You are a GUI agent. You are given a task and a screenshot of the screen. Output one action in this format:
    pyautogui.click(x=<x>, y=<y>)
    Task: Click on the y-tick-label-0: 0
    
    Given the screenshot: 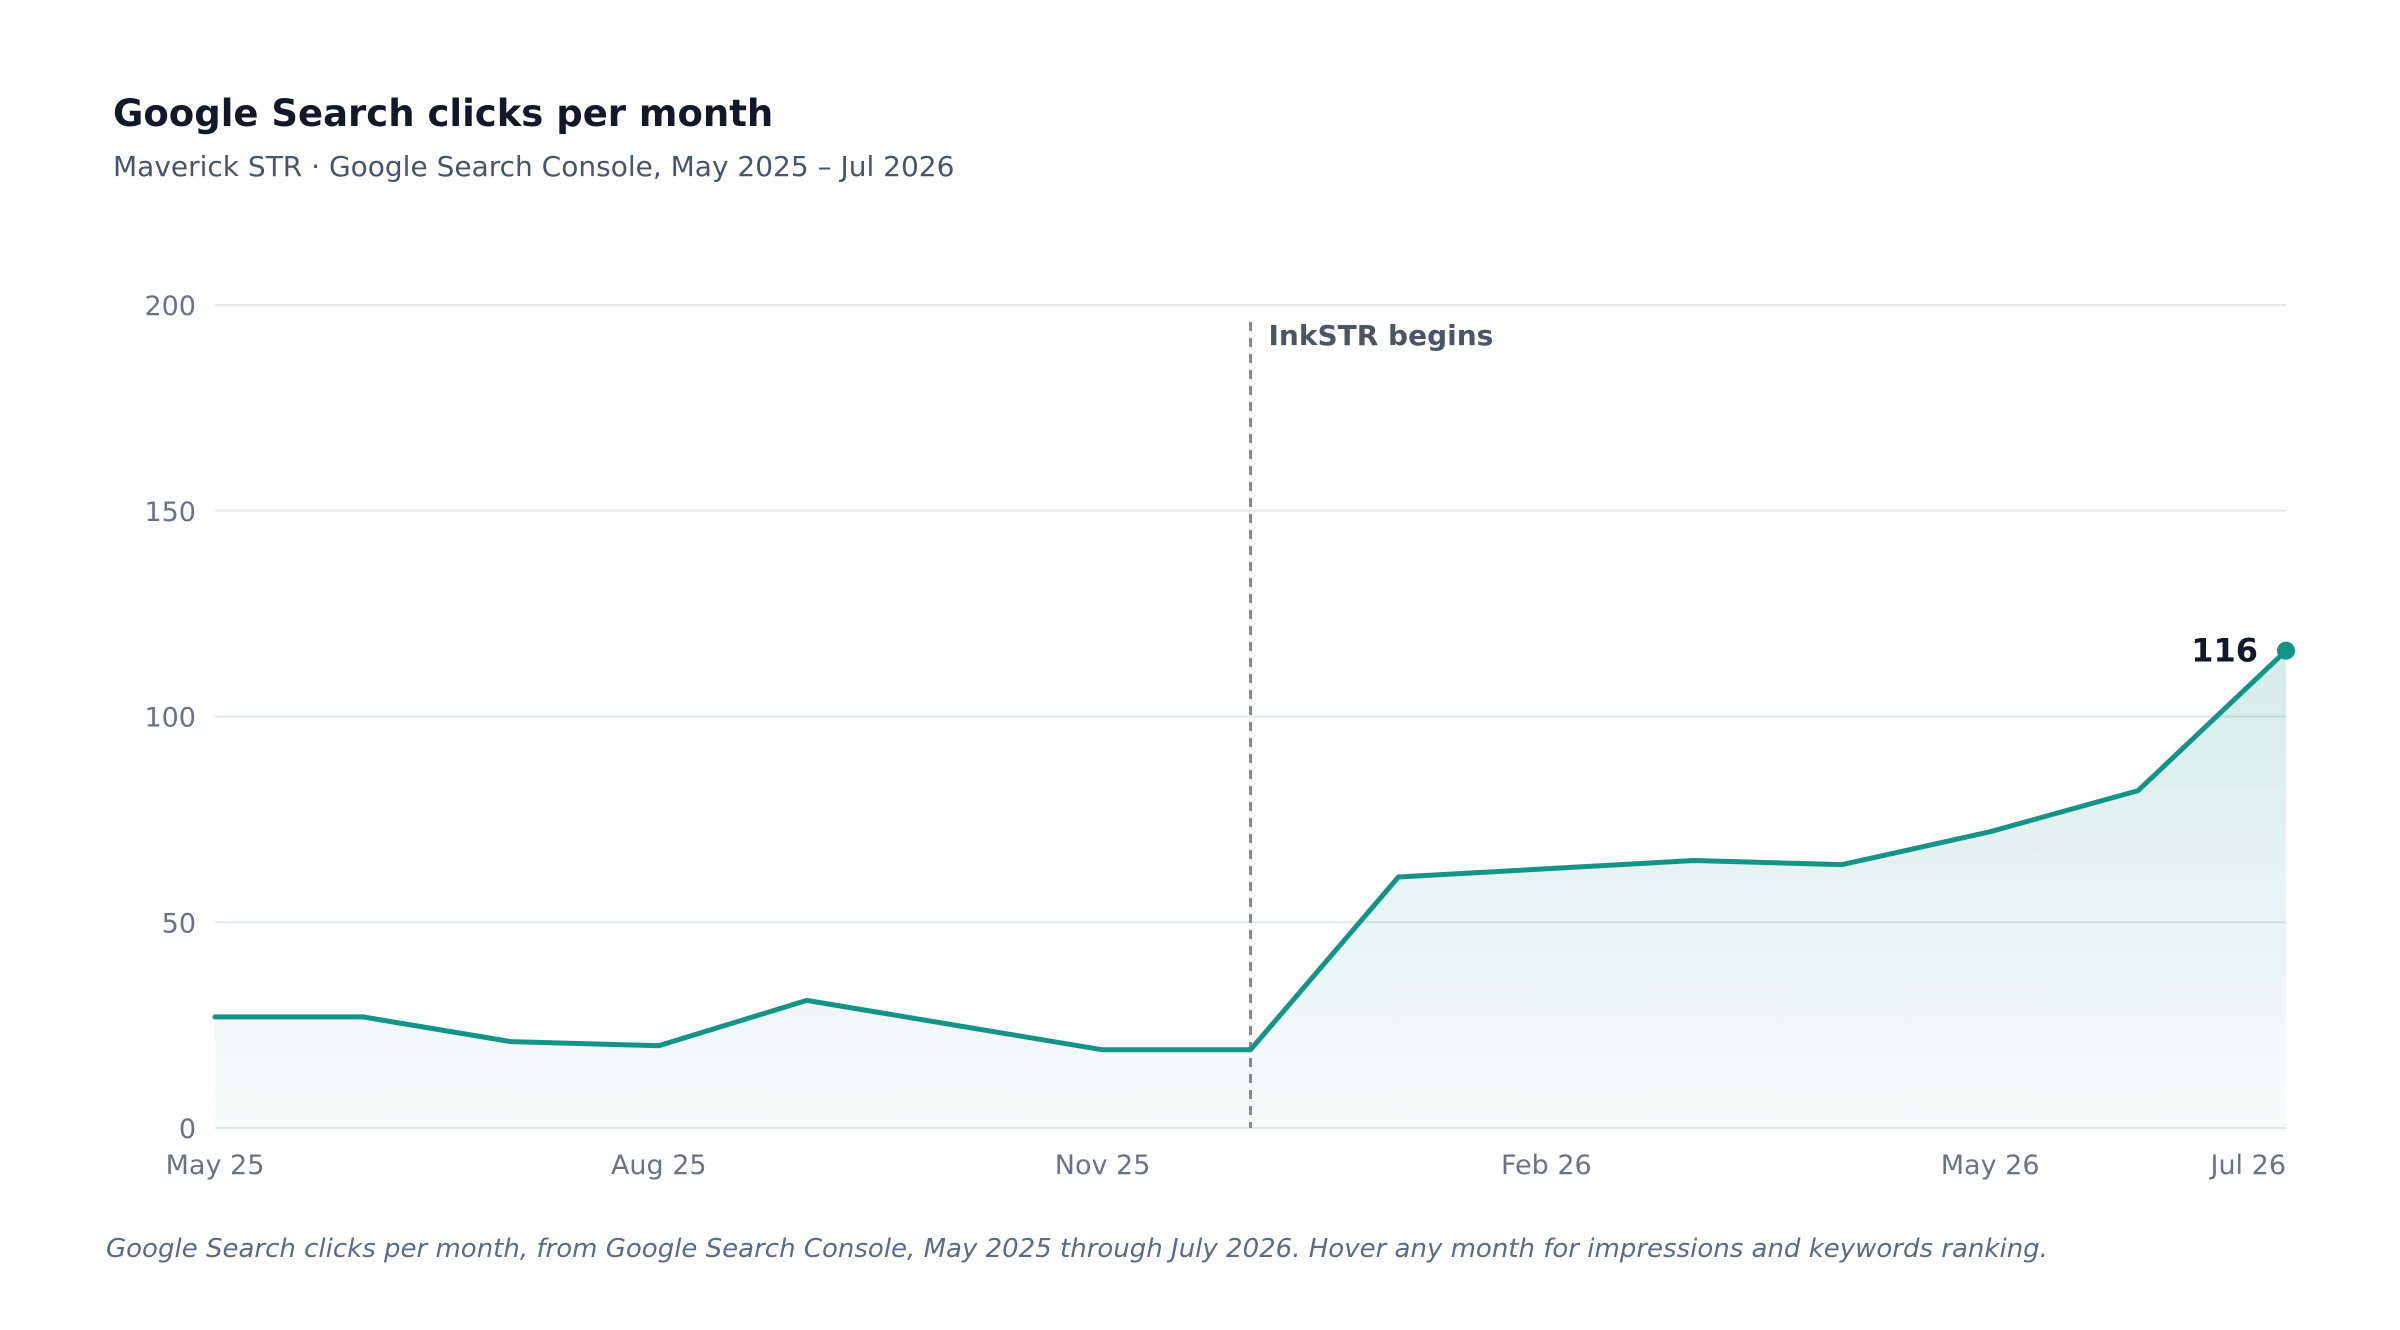 What is the action you would take?
    pyautogui.click(x=187, y=1129)
    